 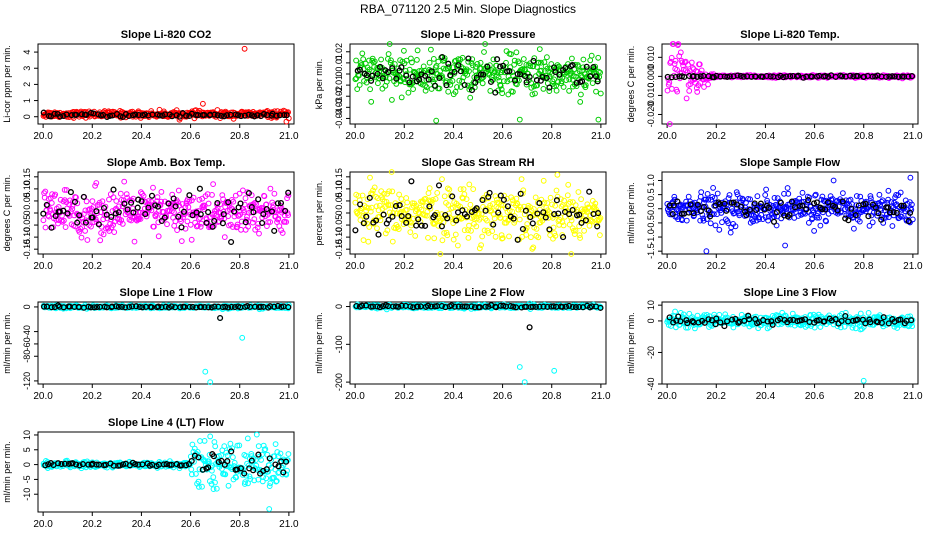 I want to click on y-axis-label: ml/min per min., so click(x=631, y=213).